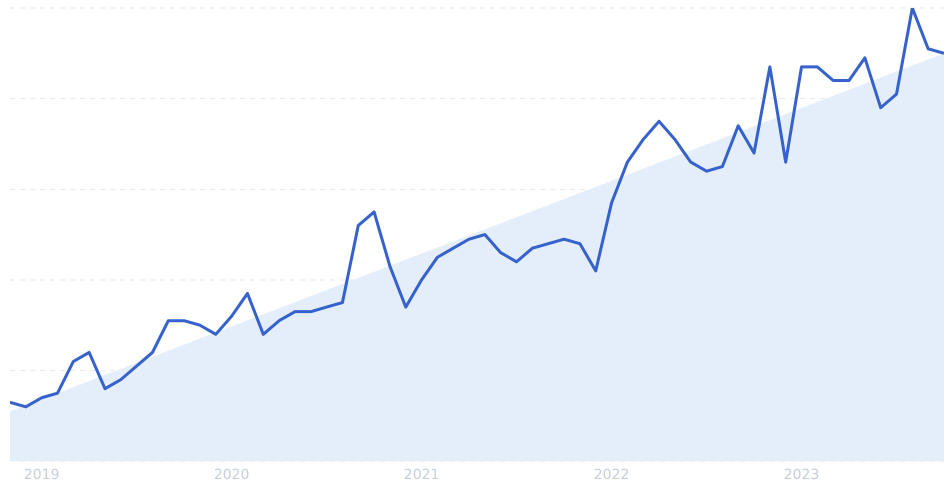 This screenshot has width=949, height=490. I want to click on x-tick-label: 2022, so click(612, 475).